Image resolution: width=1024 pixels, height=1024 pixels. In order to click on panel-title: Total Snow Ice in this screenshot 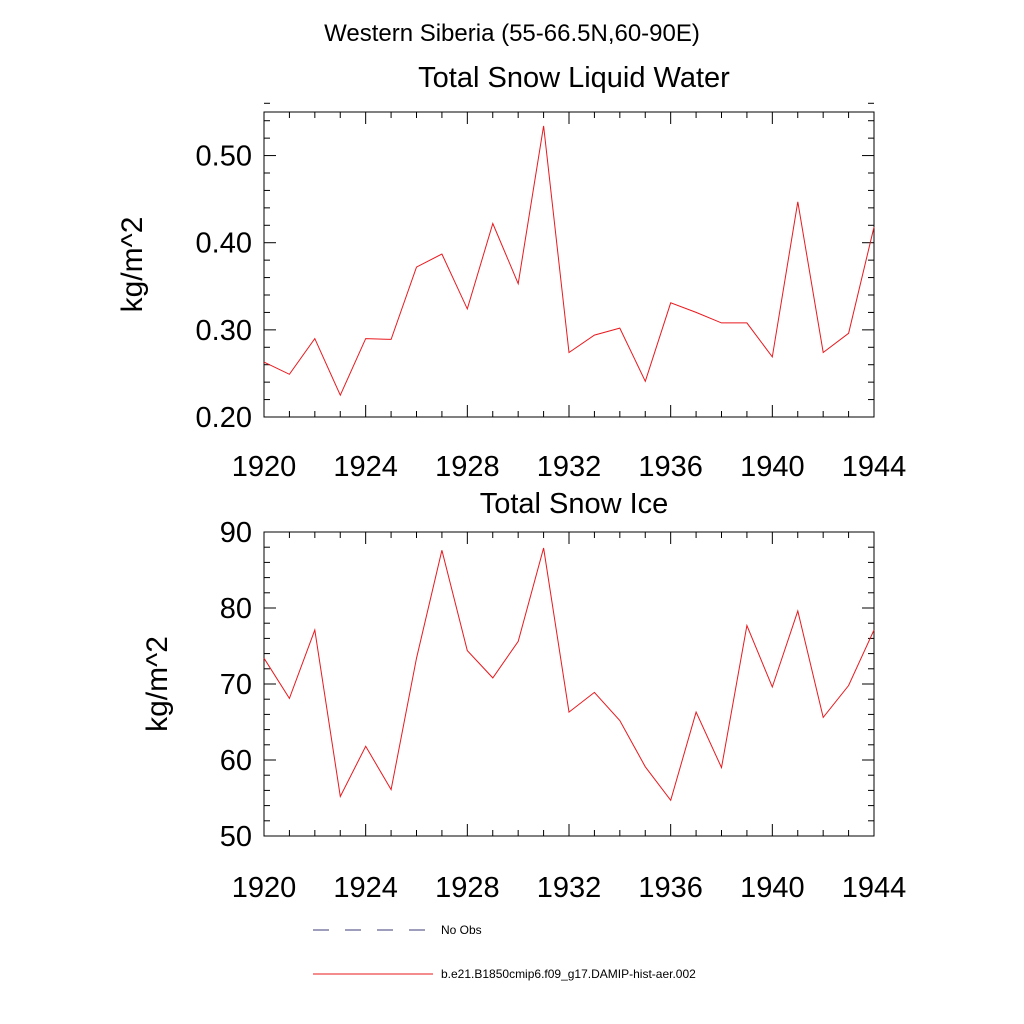, I will do `click(574, 504)`.